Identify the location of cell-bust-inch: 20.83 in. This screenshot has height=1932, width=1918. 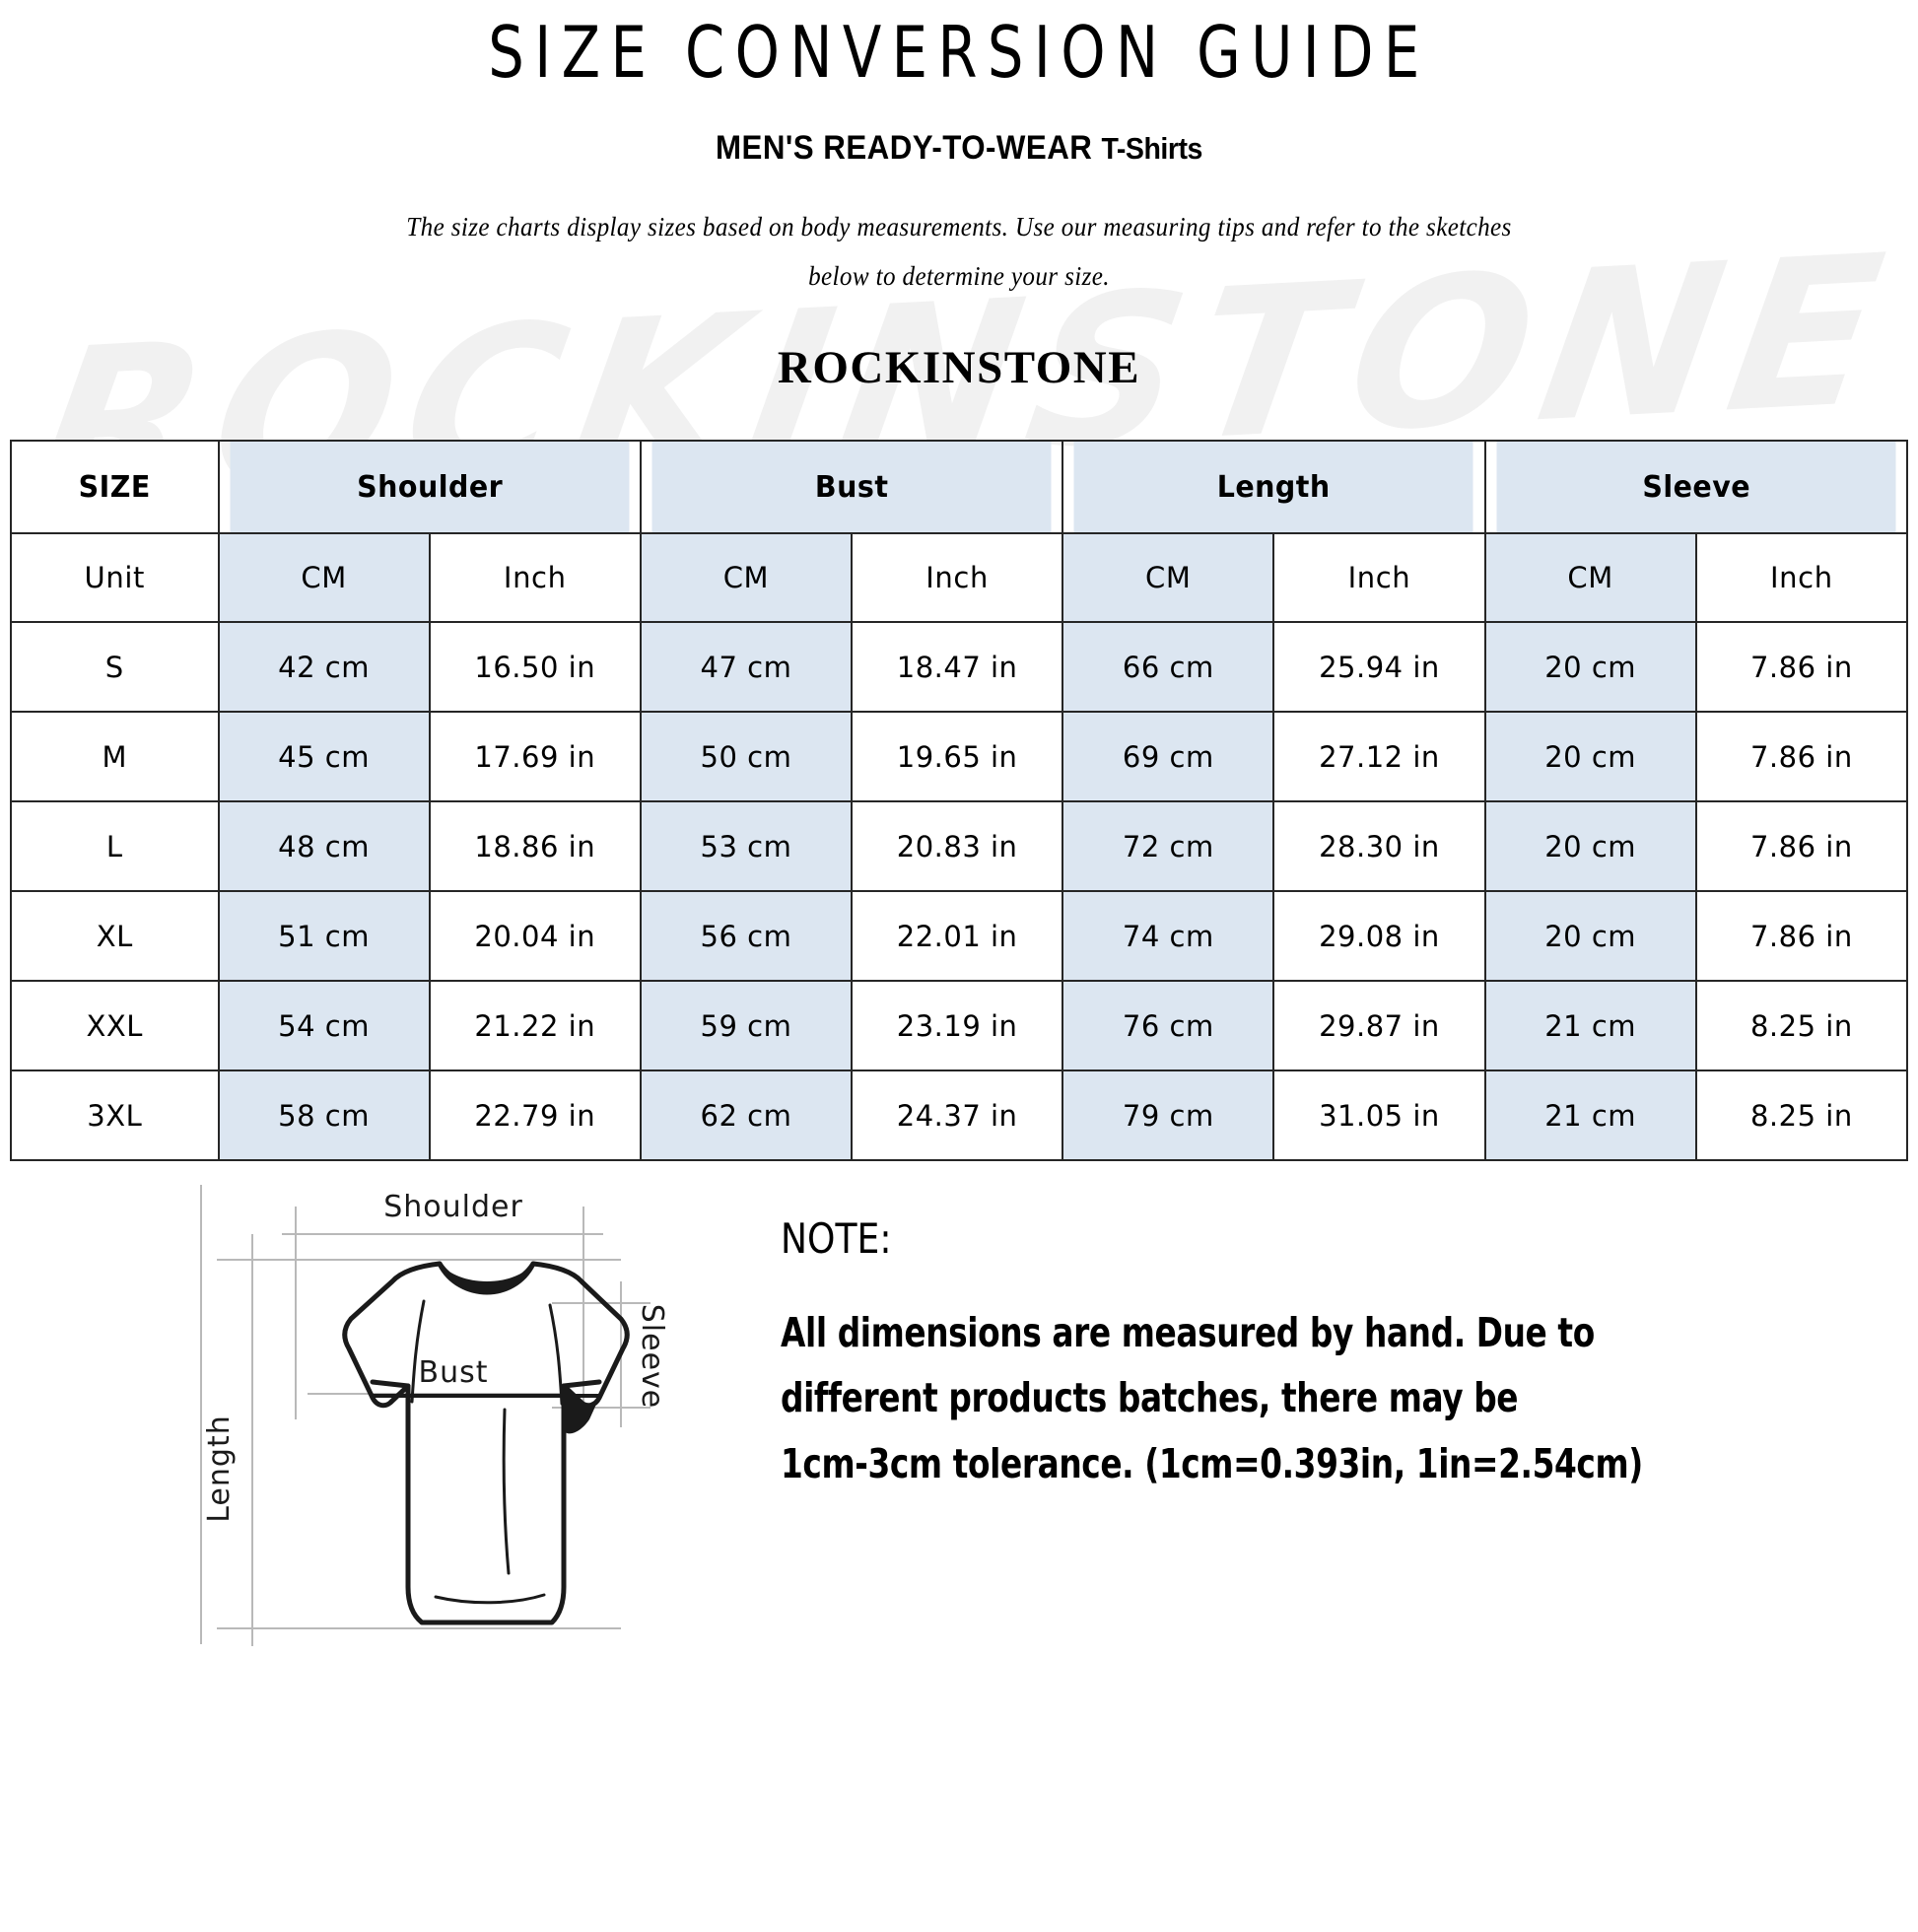
(957, 846).